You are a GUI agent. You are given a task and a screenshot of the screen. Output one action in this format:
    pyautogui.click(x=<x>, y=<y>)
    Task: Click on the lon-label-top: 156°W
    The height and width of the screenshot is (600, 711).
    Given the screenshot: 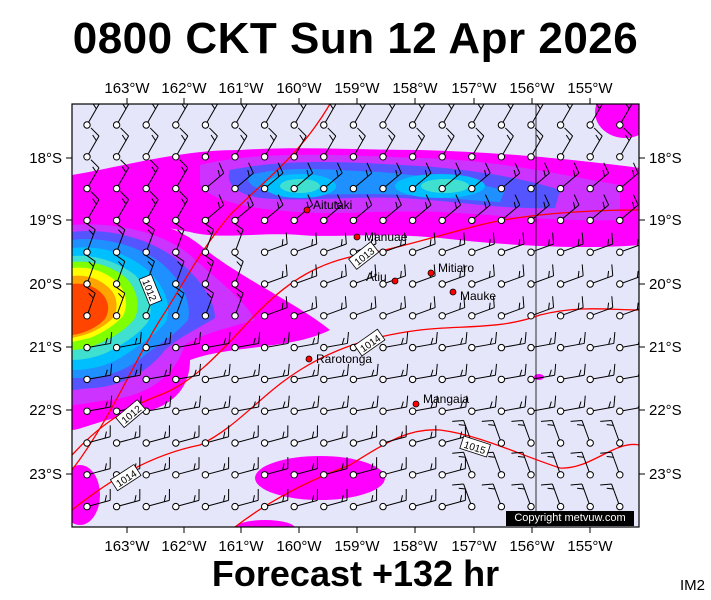 What is the action you would take?
    pyautogui.click(x=532, y=88)
    